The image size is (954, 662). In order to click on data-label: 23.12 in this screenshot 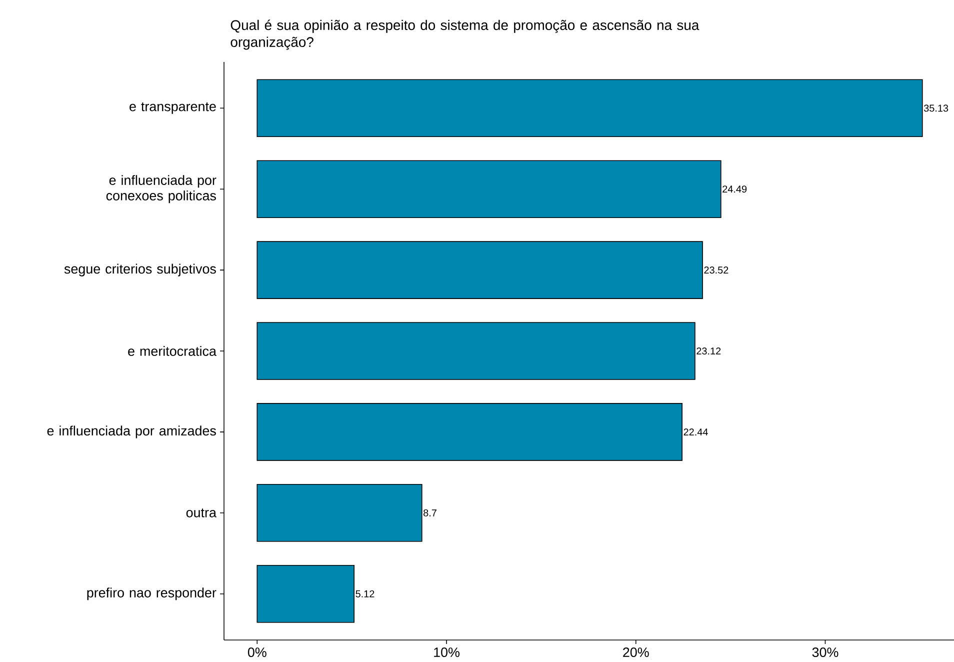, I will do `click(708, 351)`.